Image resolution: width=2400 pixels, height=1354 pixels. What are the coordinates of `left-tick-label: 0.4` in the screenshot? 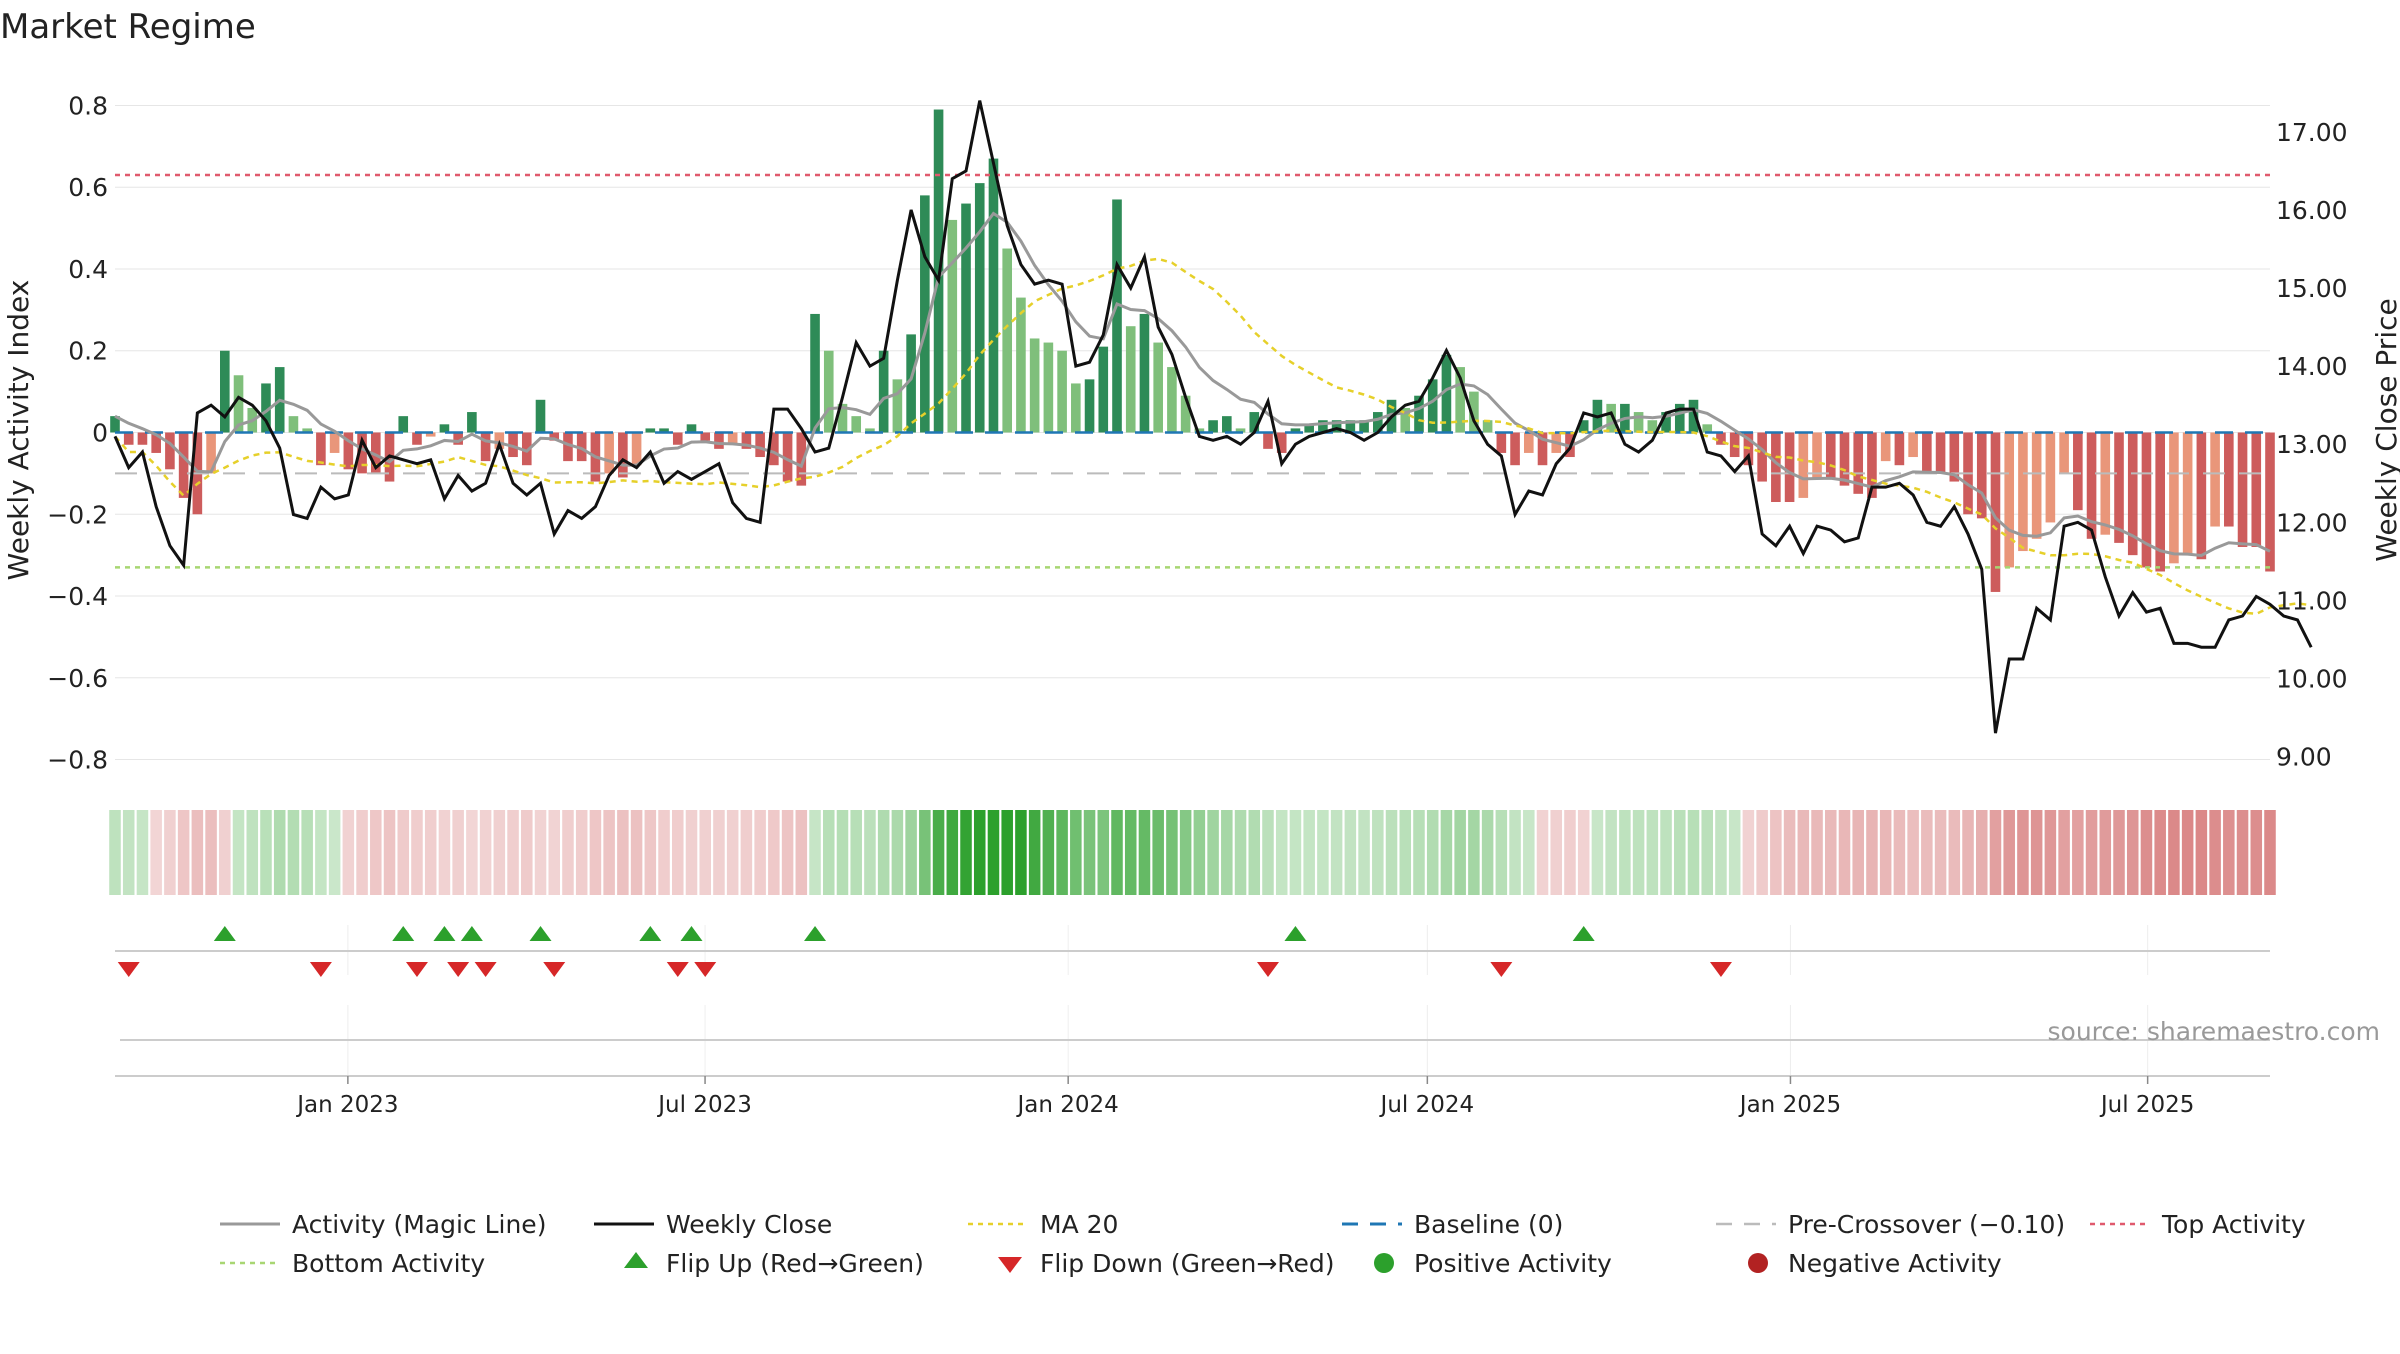 It's located at (88, 269).